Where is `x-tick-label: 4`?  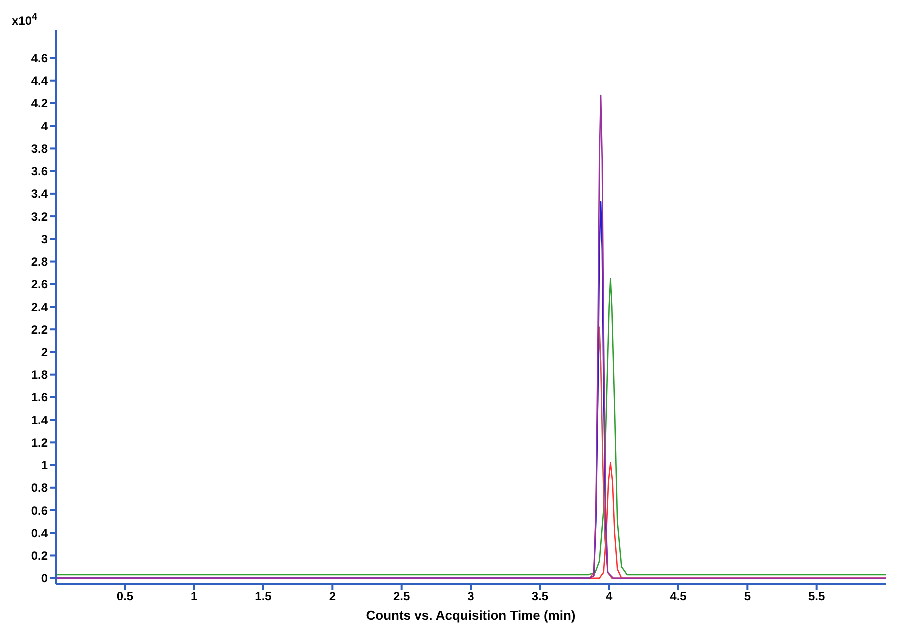 x-tick-label: 4 is located at coordinates (609, 597).